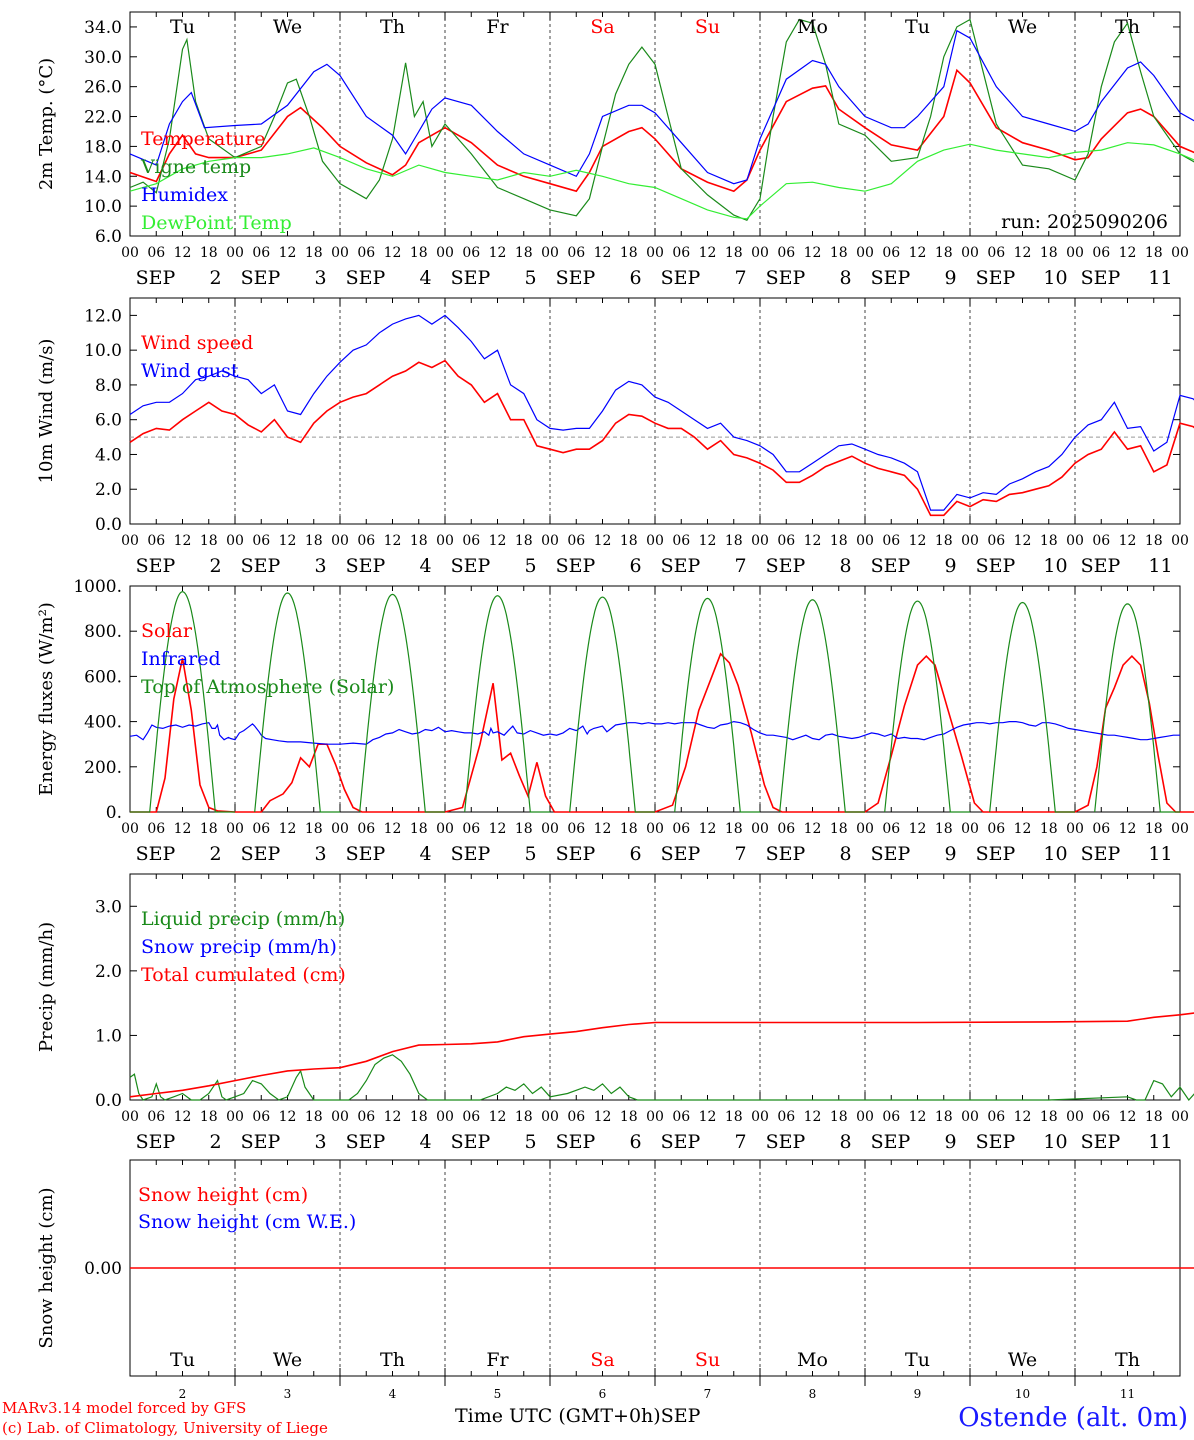  What do you see at coordinates (812, 1360) in the screenshot?
I see `day-abbr: Mo` at bounding box center [812, 1360].